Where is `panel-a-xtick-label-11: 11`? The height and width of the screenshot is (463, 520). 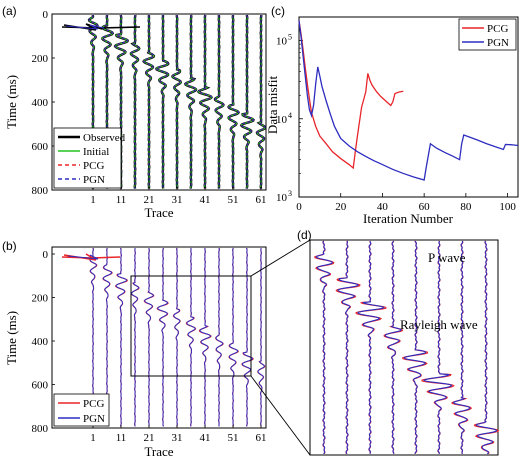 panel-a-xtick-label-11: 11 is located at coordinates (121, 200).